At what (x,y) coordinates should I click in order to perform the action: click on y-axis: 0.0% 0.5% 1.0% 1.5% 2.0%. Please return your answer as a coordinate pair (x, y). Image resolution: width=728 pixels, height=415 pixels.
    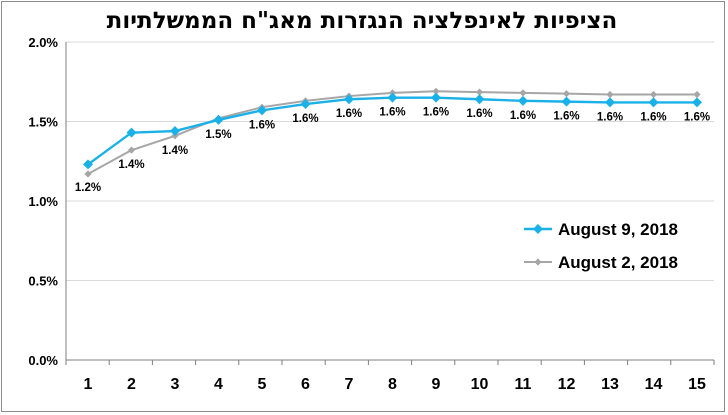
    Looking at the image, I should click on (47, 201).